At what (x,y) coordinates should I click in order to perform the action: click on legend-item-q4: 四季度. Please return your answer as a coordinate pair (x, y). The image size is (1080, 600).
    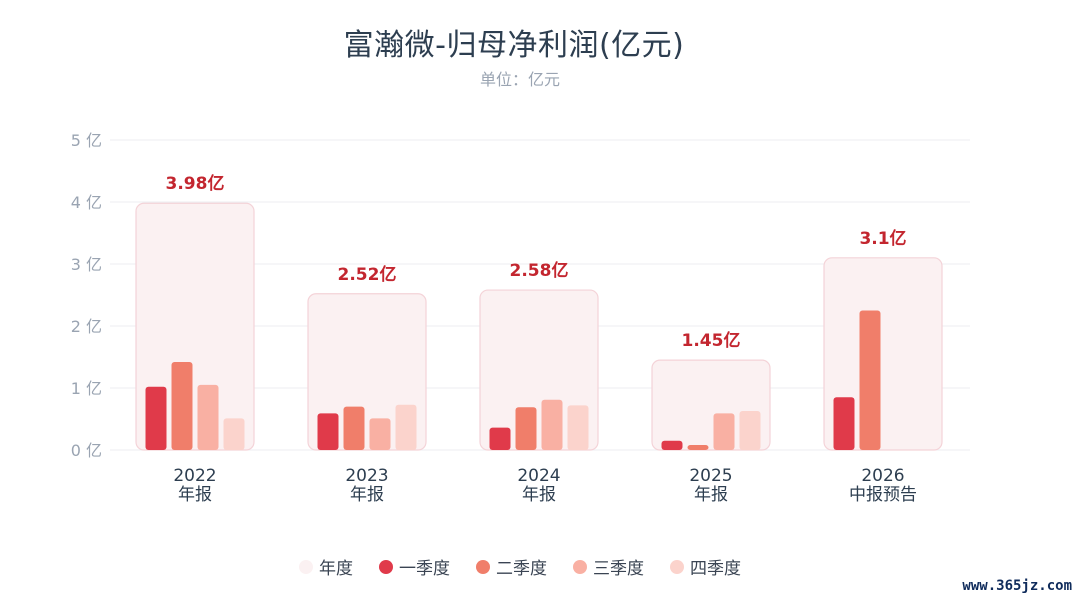
    Looking at the image, I should click on (705, 566).